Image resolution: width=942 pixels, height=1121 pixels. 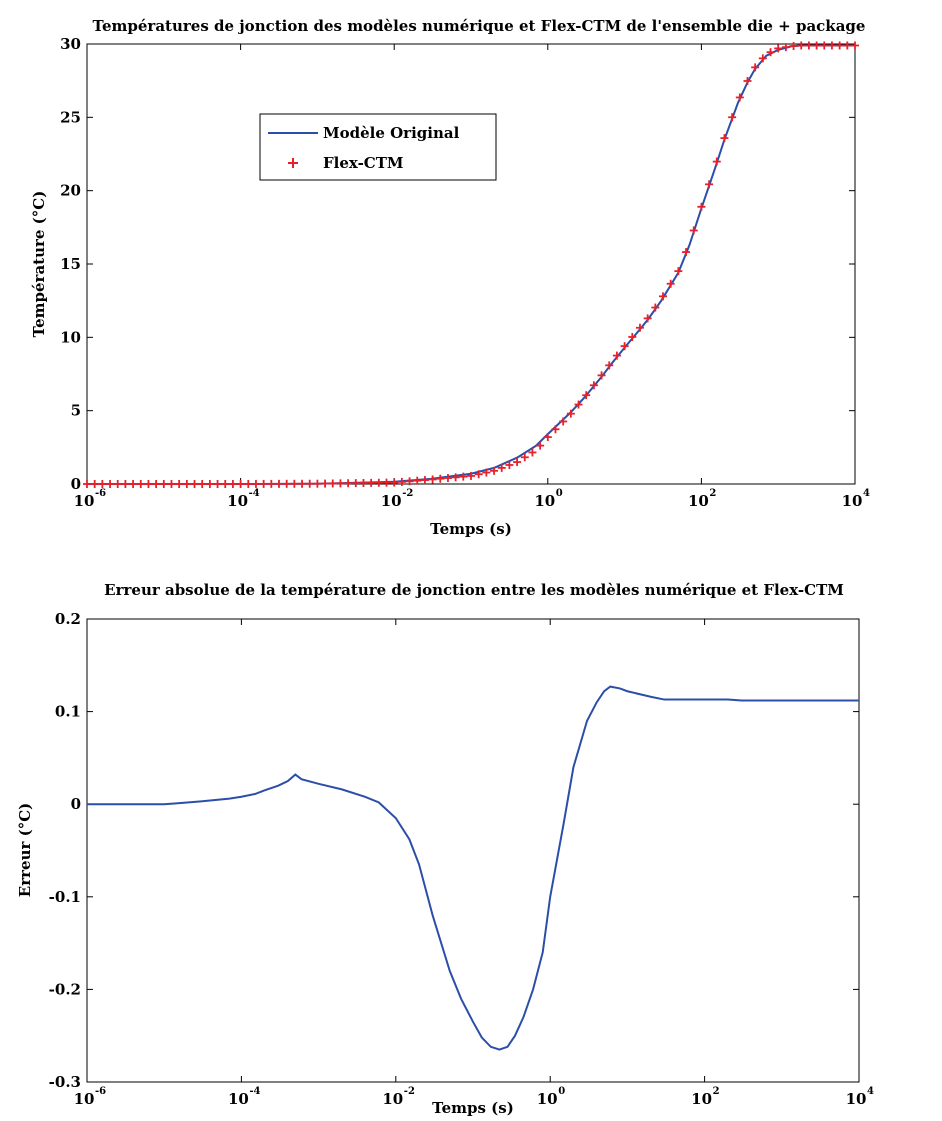 I want to click on legend-entry-flexctm: Flex-CTM, so click(x=363, y=163).